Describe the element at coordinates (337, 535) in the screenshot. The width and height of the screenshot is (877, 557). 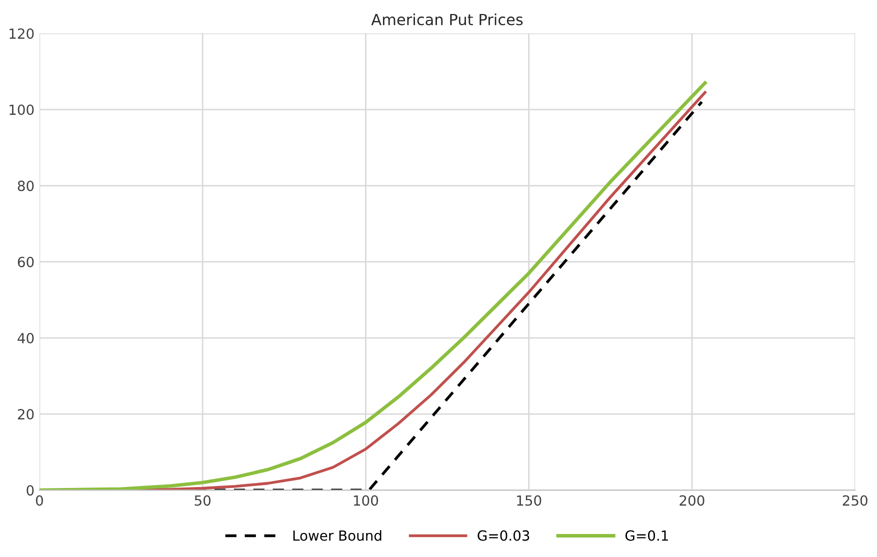
I see `legend-label: Lower Bound` at that location.